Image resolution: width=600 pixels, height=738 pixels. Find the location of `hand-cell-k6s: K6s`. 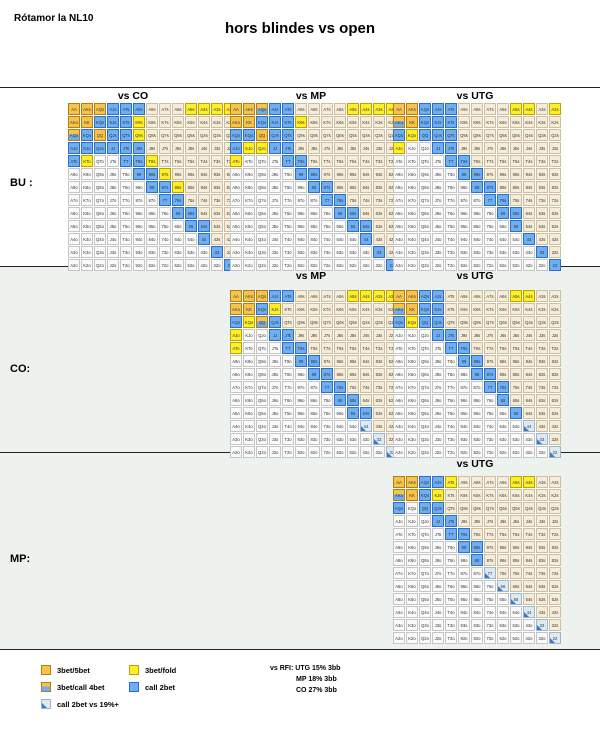

hand-cell-k6s: K6s is located at coordinates (503, 495).